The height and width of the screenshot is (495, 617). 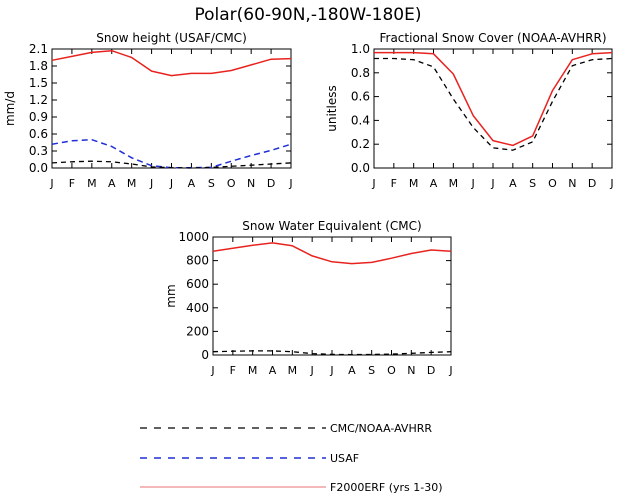 I want to click on y-tick-label: 1000, so click(x=193, y=237).